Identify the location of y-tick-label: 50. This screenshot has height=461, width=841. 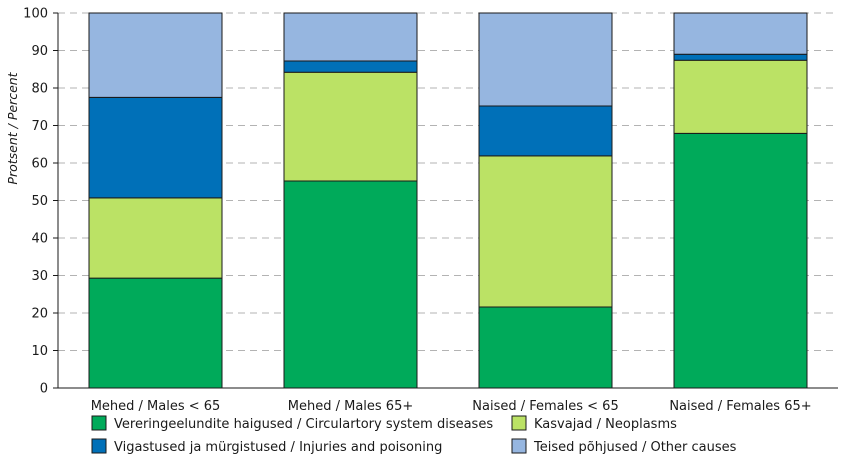
(39, 201).